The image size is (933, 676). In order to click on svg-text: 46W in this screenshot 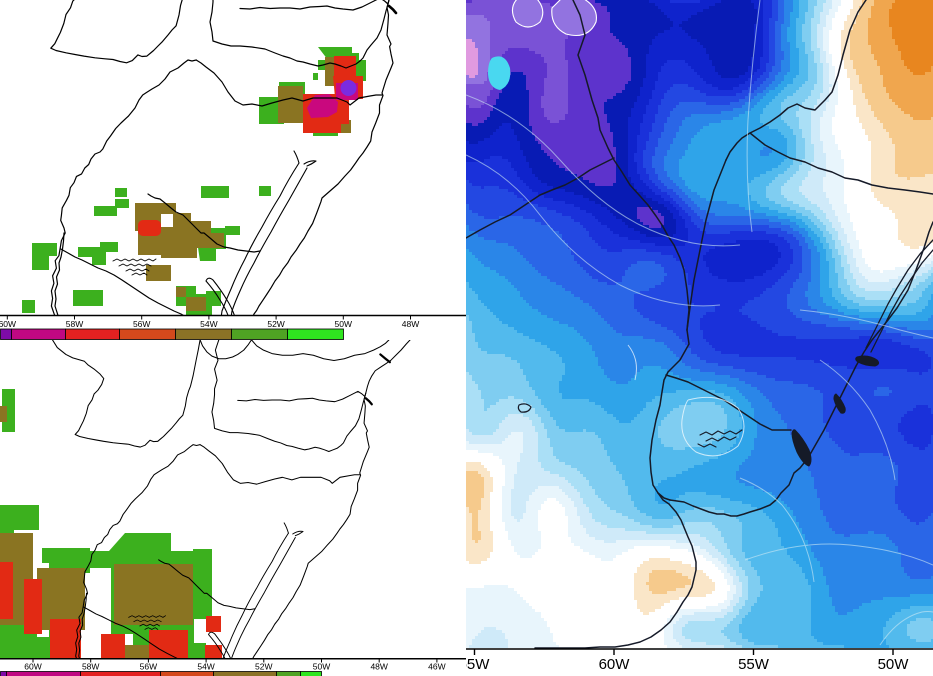, I will do `click(436, 667)`.